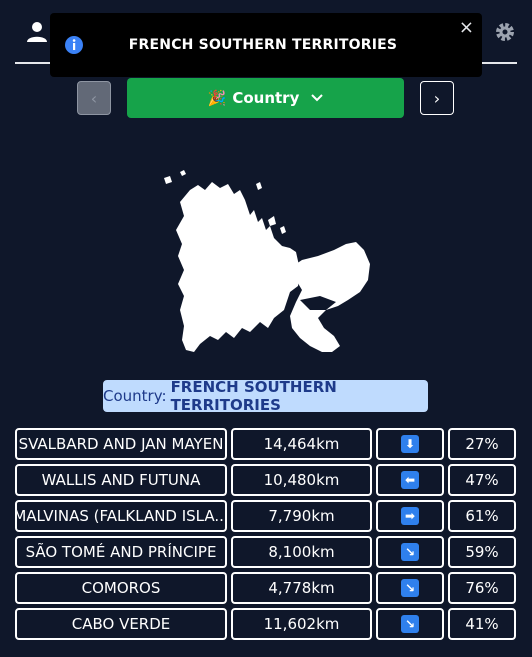  What do you see at coordinates (301, 588) in the screenshot?
I see `guess-distance: 4,778km` at bounding box center [301, 588].